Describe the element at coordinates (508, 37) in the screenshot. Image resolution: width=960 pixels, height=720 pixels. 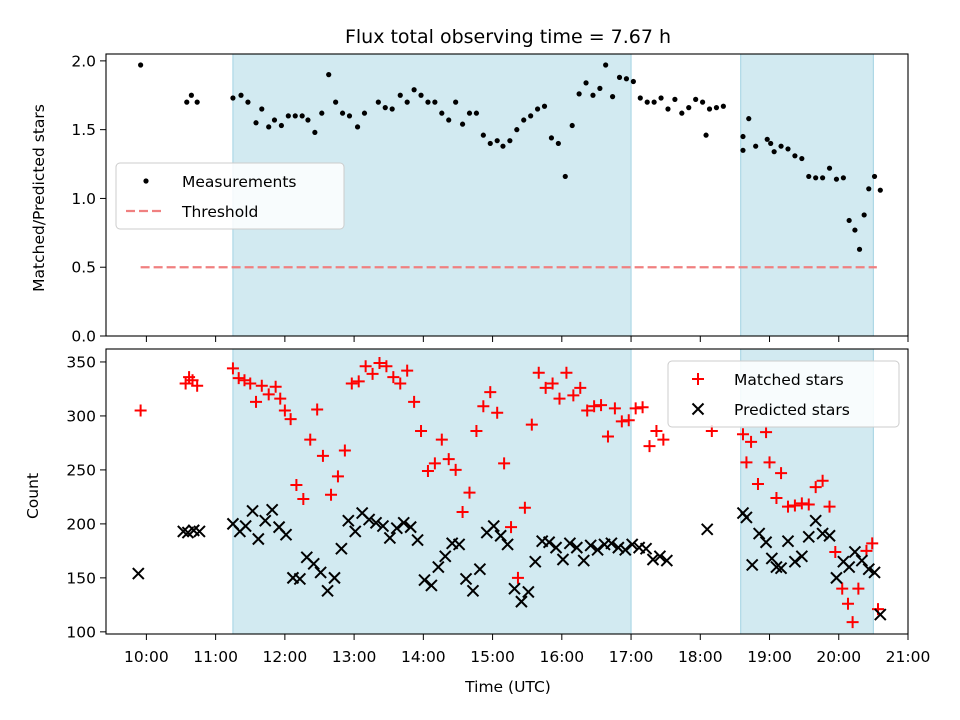
I see `chart-title: Flux total observing time = 7.67 h` at that location.